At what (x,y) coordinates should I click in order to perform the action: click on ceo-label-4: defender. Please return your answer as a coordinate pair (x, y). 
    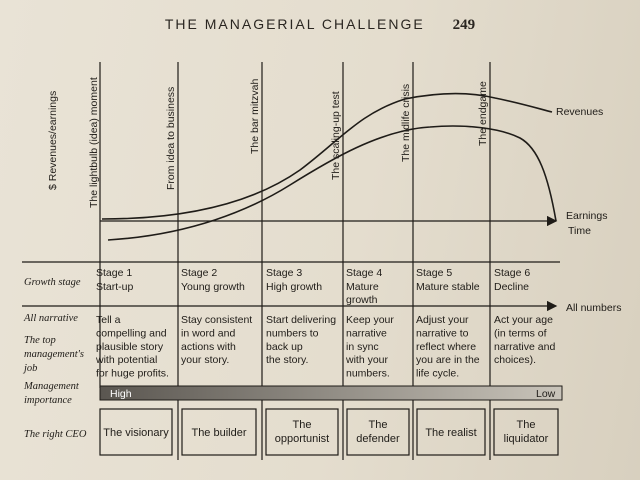
    Looking at the image, I should click on (378, 439).